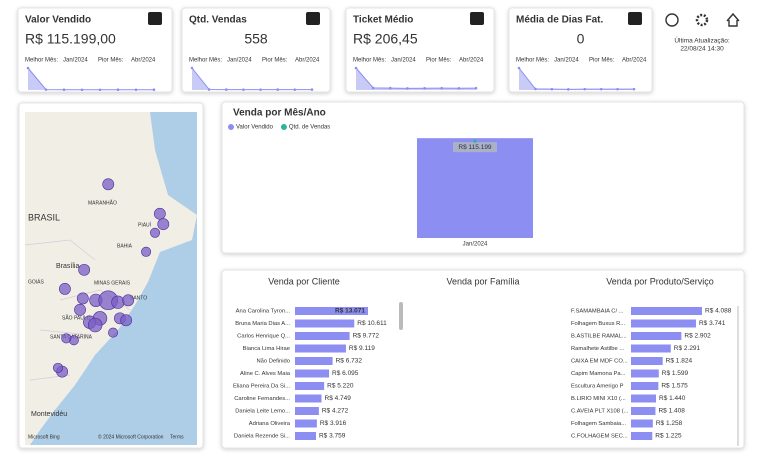 This screenshot has width=768, height=466. Describe the element at coordinates (675, 373) in the screenshot. I see `data-label: R$ 1.599` at that location.